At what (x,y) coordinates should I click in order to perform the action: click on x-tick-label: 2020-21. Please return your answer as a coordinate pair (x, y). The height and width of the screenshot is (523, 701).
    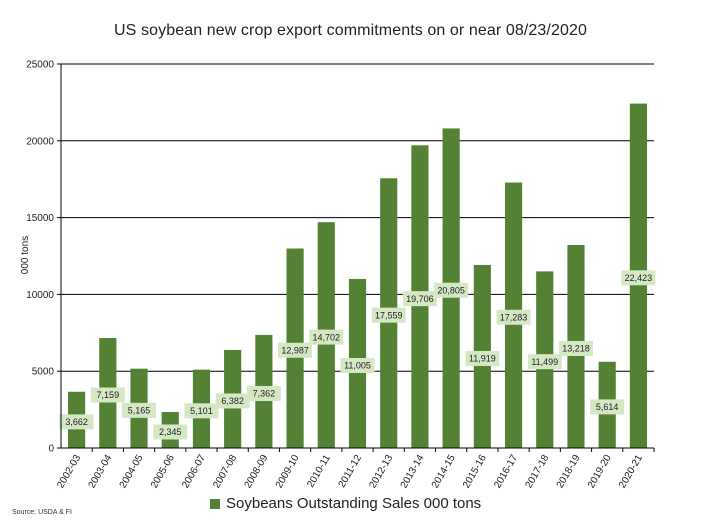
    Looking at the image, I should click on (631, 472).